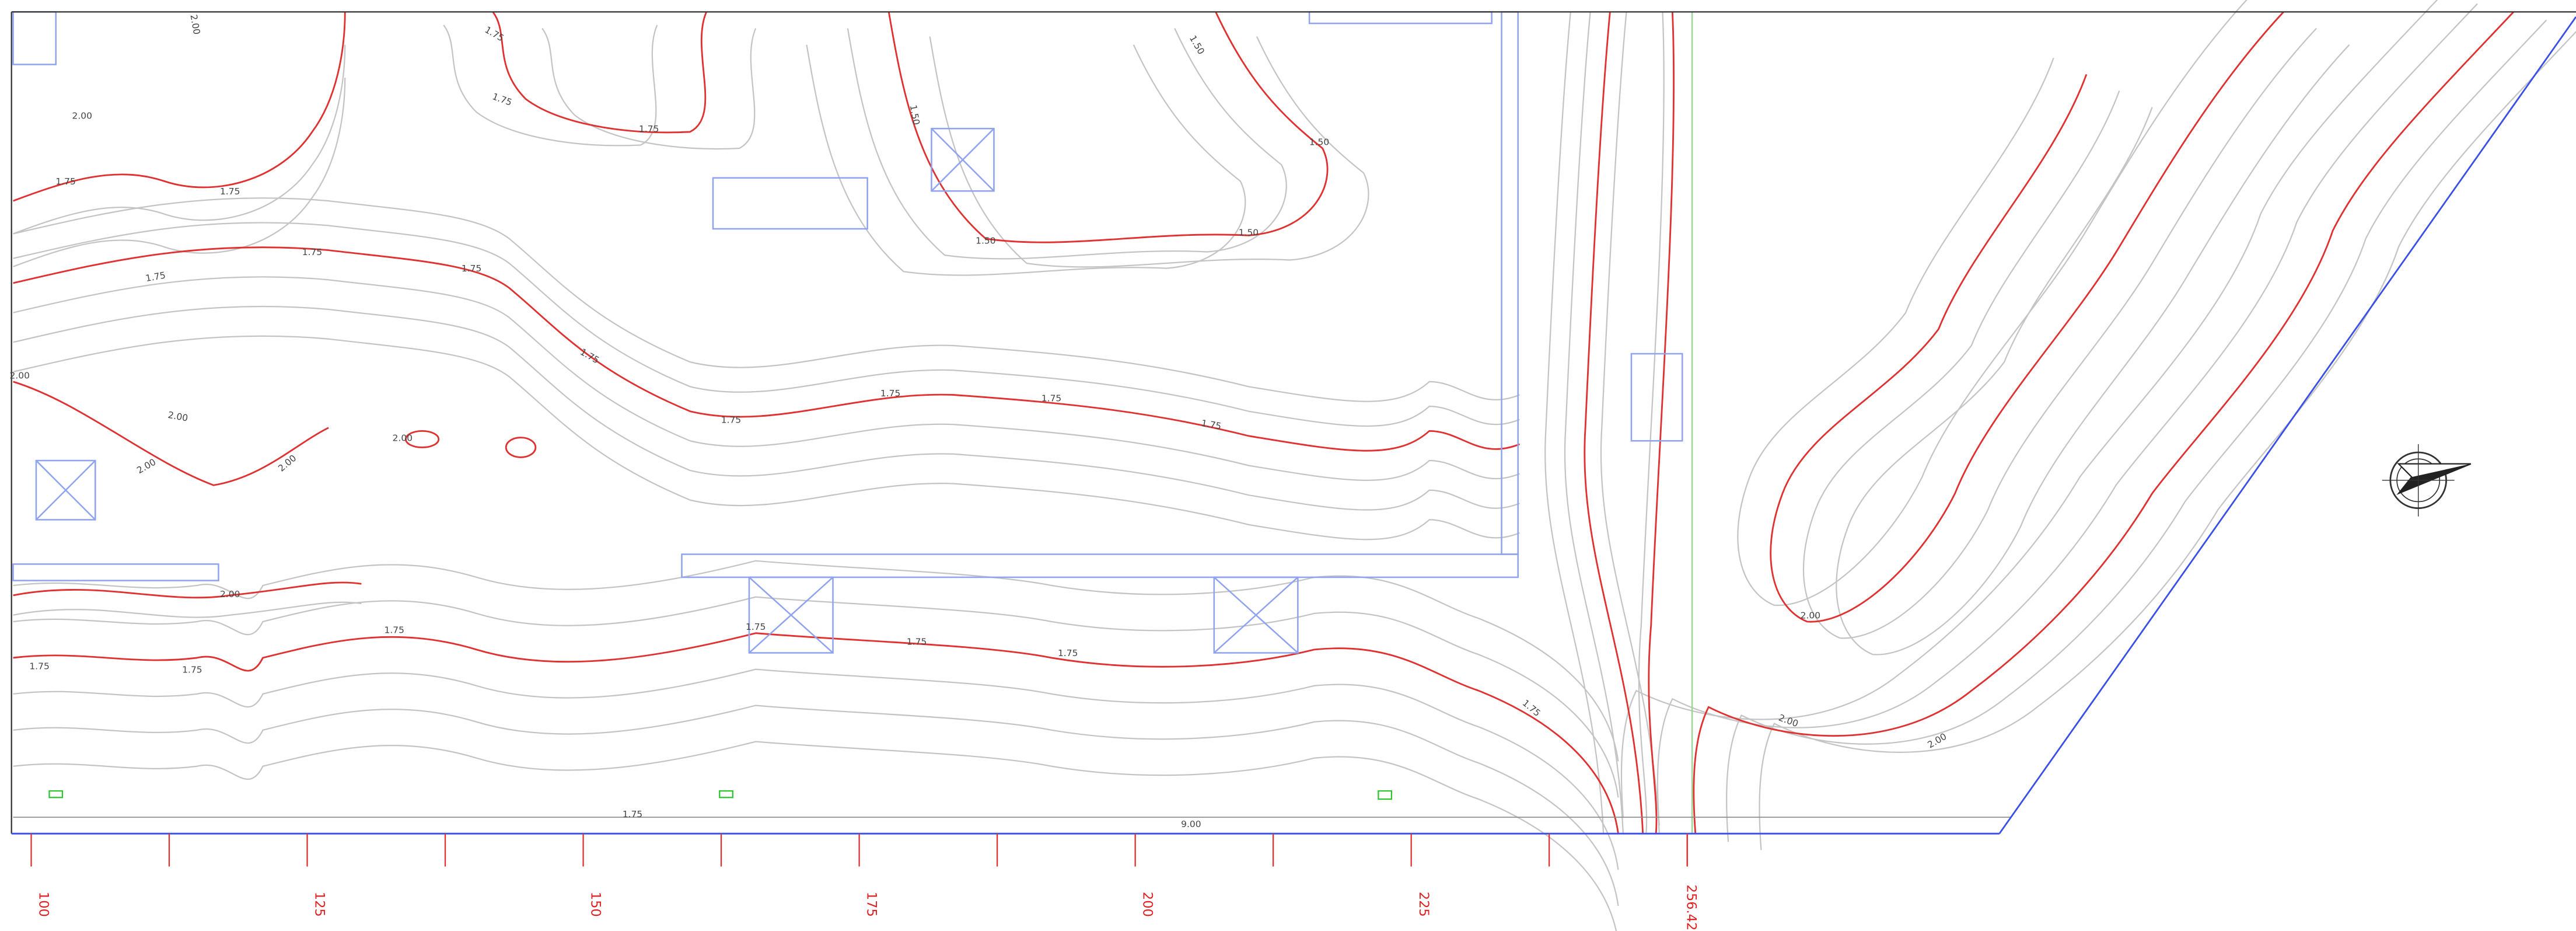 This screenshot has height=931, width=2576. What do you see at coordinates (595, 905) in the screenshot?
I see `station-label: 150` at bounding box center [595, 905].